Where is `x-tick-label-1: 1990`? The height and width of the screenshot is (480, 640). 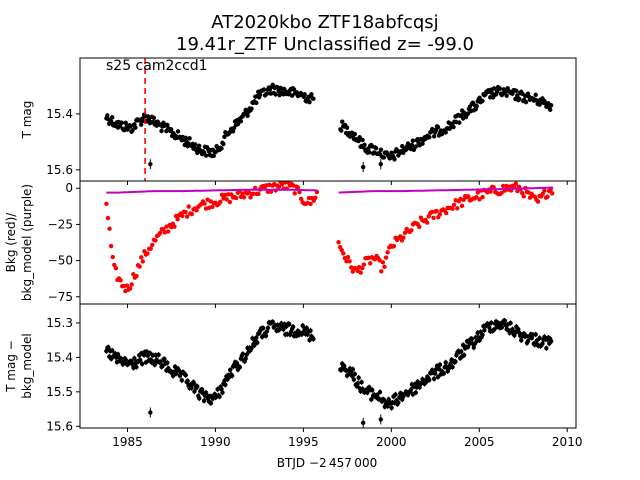
x-tick-label-1: 1990 is located at coordinates (215, 442).